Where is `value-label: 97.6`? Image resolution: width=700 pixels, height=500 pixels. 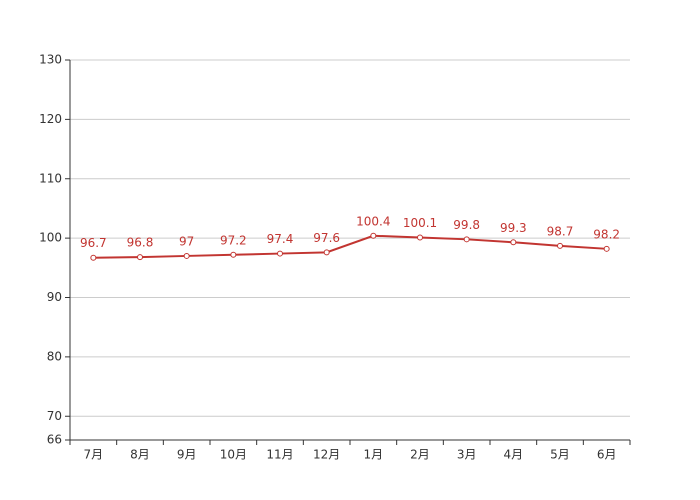
value-label: 97.6 is located at coordinates (326, 238).